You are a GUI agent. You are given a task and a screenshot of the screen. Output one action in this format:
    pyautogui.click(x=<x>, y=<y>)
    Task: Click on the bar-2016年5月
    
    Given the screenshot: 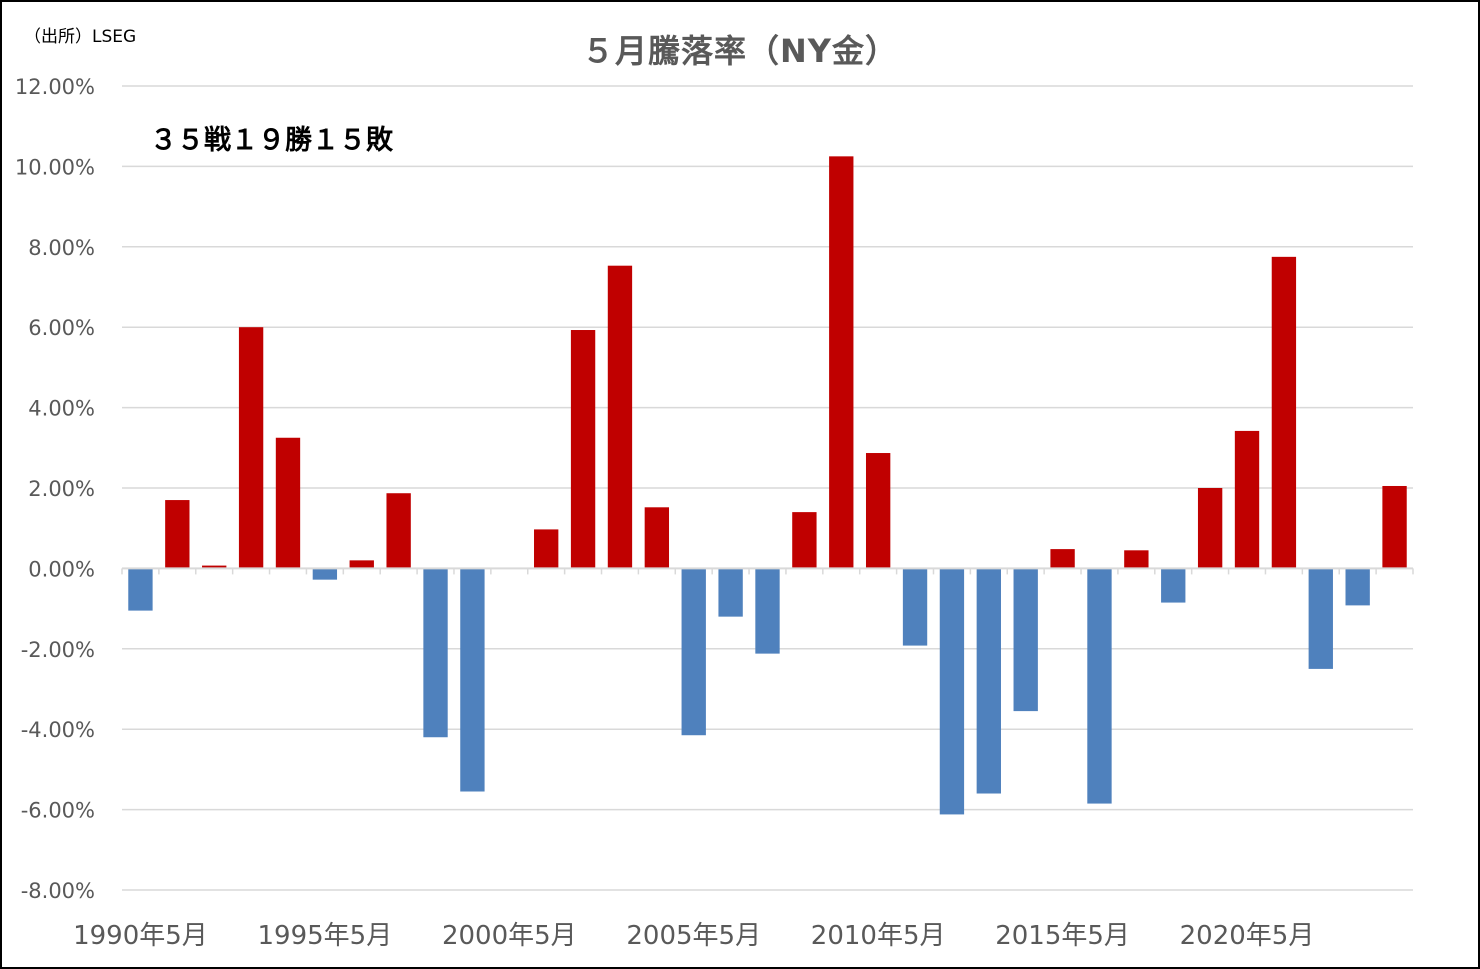 What is the action you would take?
    pyautogui.click(x=1099, y=686)
    